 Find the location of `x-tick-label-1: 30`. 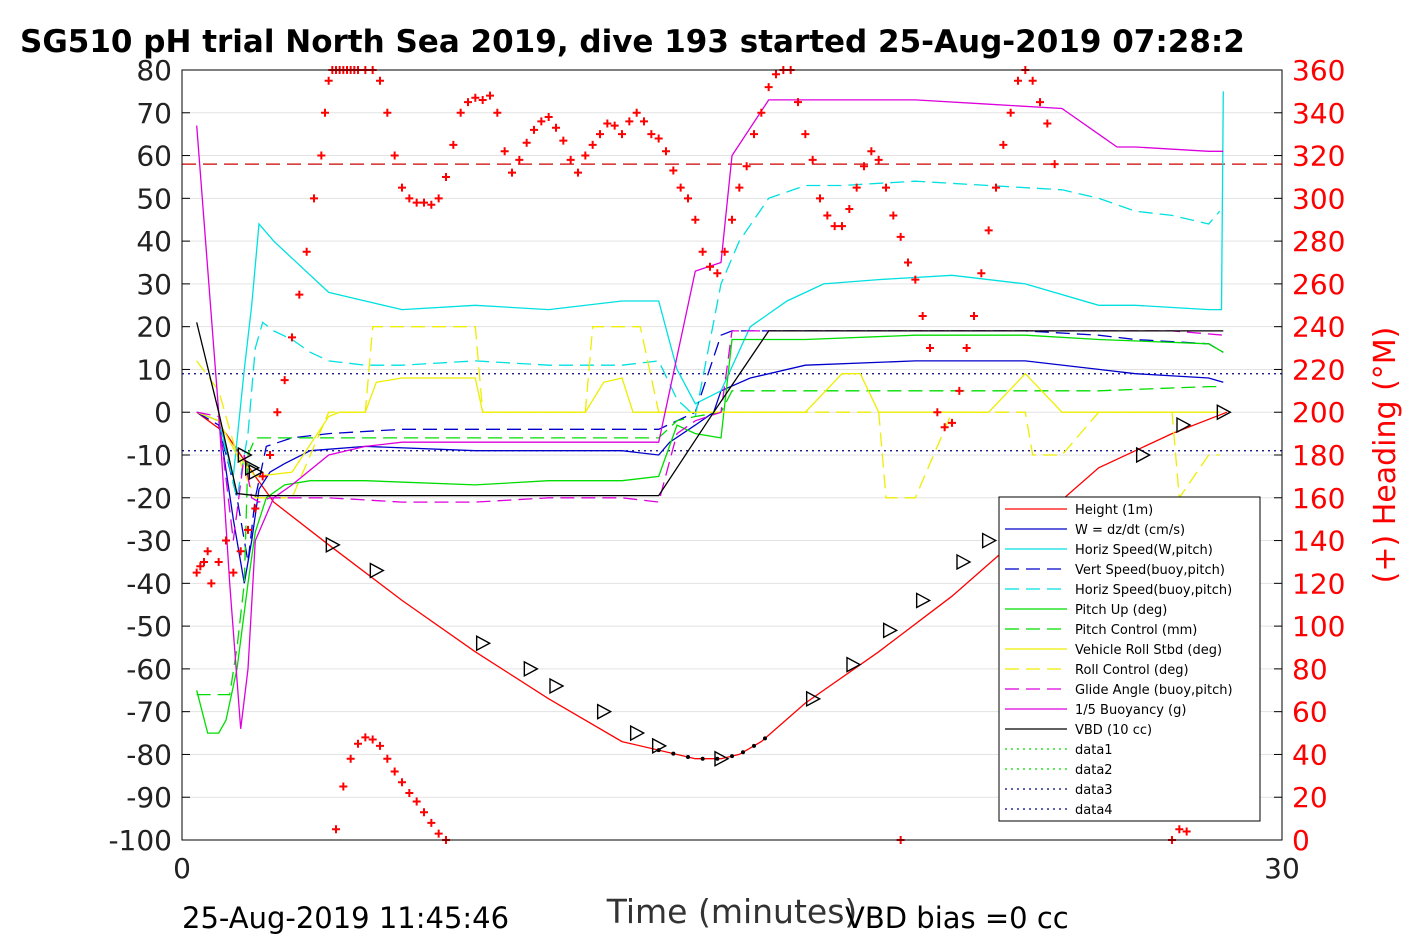

x-tick-label-1: 30 is located at coordinates (1282, 868).